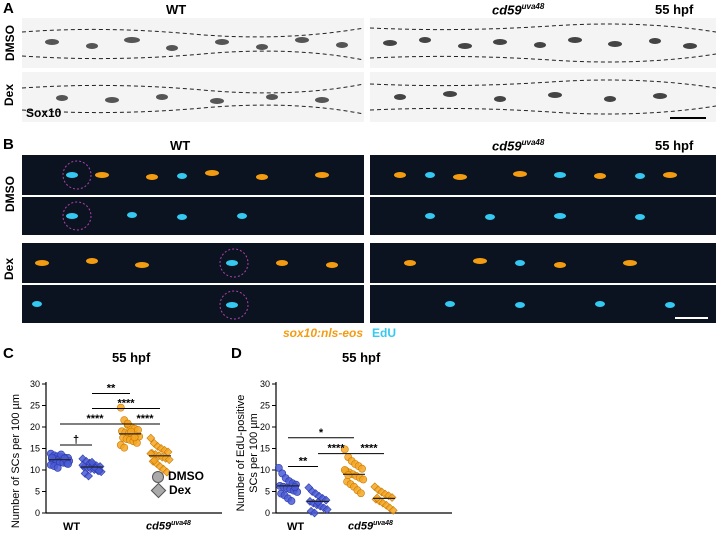 This screenshot has height=543, width=719. What do you see at coordinates (158, 491) in the screenshot?
I see `legend-dex-marker` at bounding box center [158, 491].